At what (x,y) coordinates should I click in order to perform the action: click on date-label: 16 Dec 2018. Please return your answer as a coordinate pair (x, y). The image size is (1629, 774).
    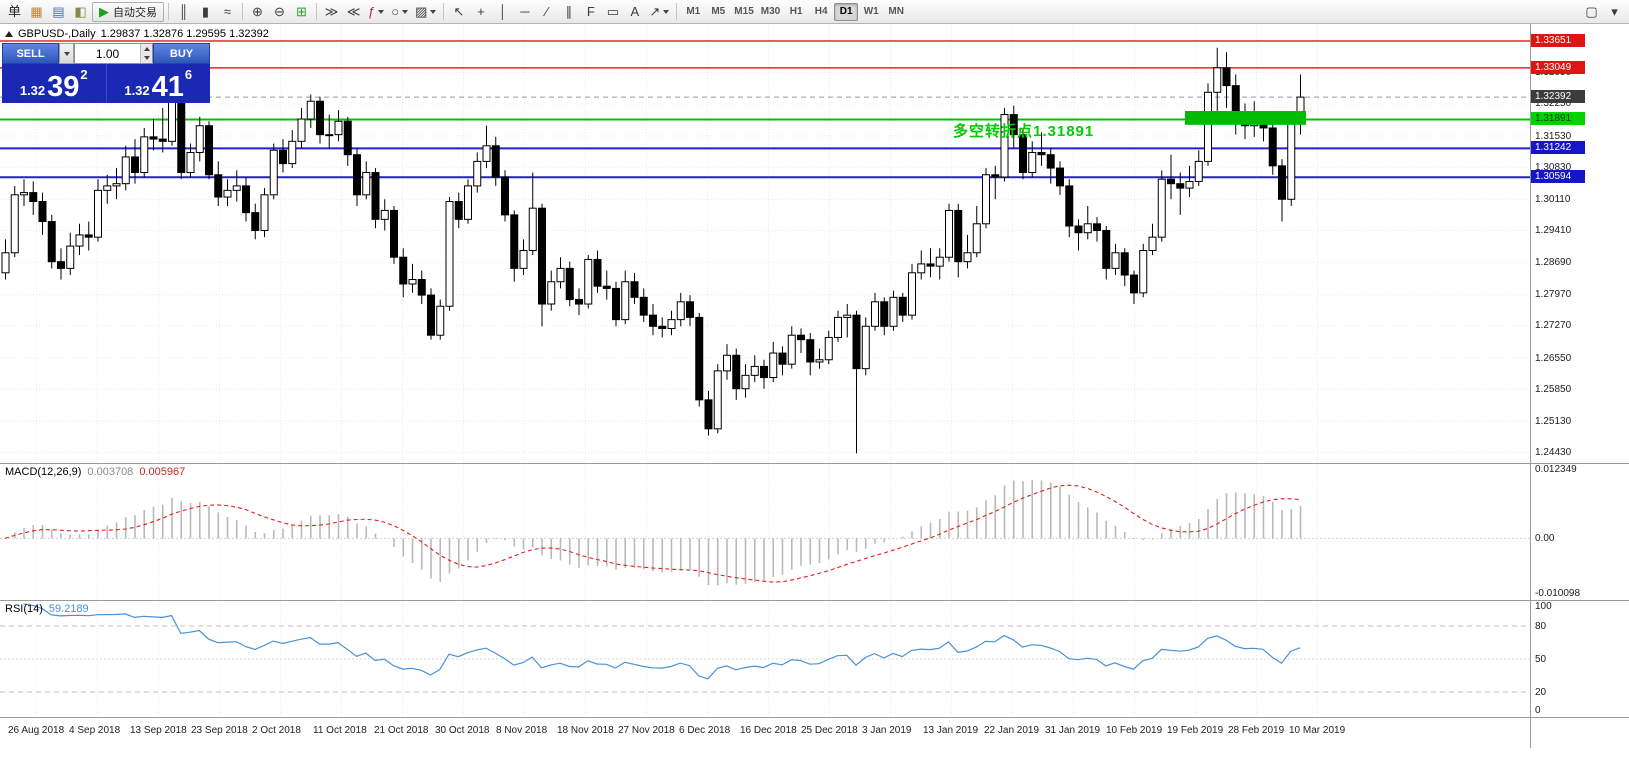
    Looking at the image, I should click on (768, 730).